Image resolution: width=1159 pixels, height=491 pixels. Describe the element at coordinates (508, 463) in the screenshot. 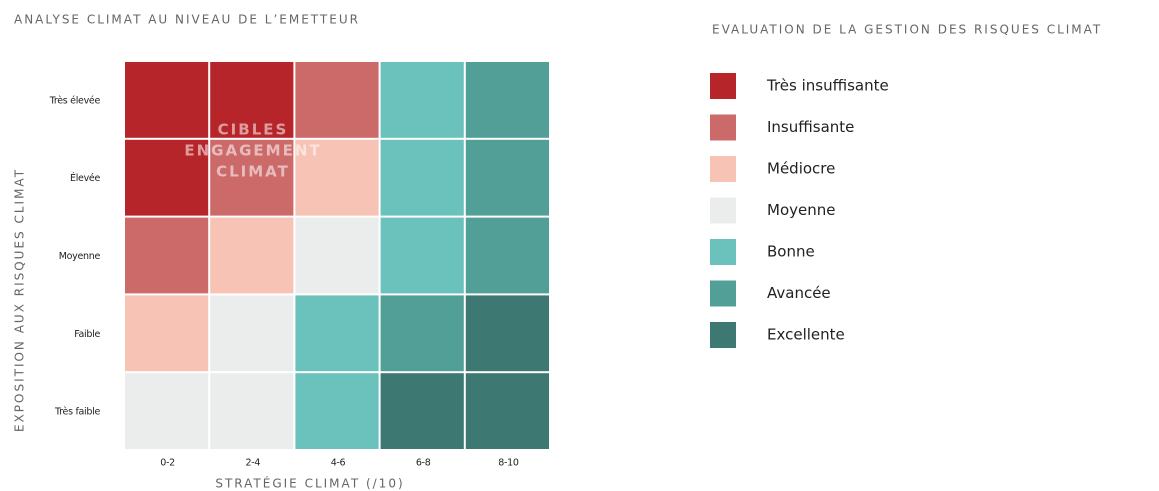

I see `column-label: 8-10` at that location.